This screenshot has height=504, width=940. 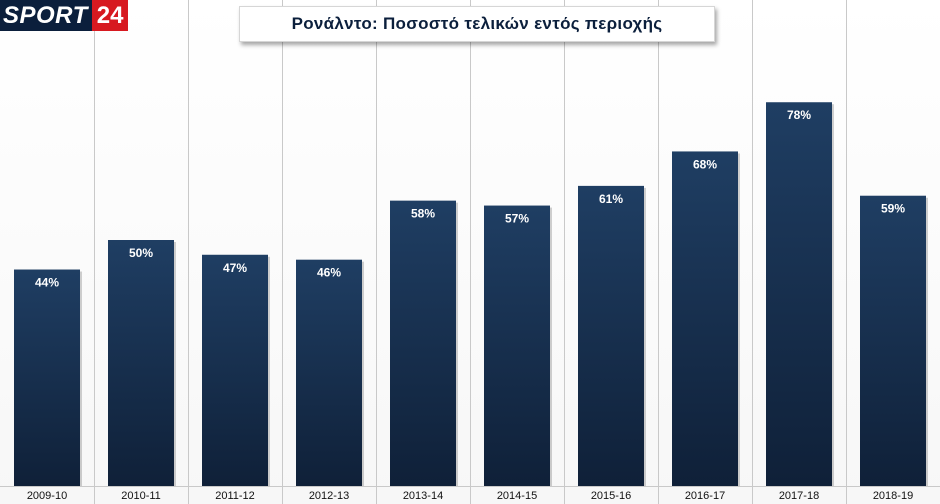 What do you see at coordinates (329, 496) in the screenshot?
I see `x-tick-label: 2012-13` at bounding box center [329, 496].